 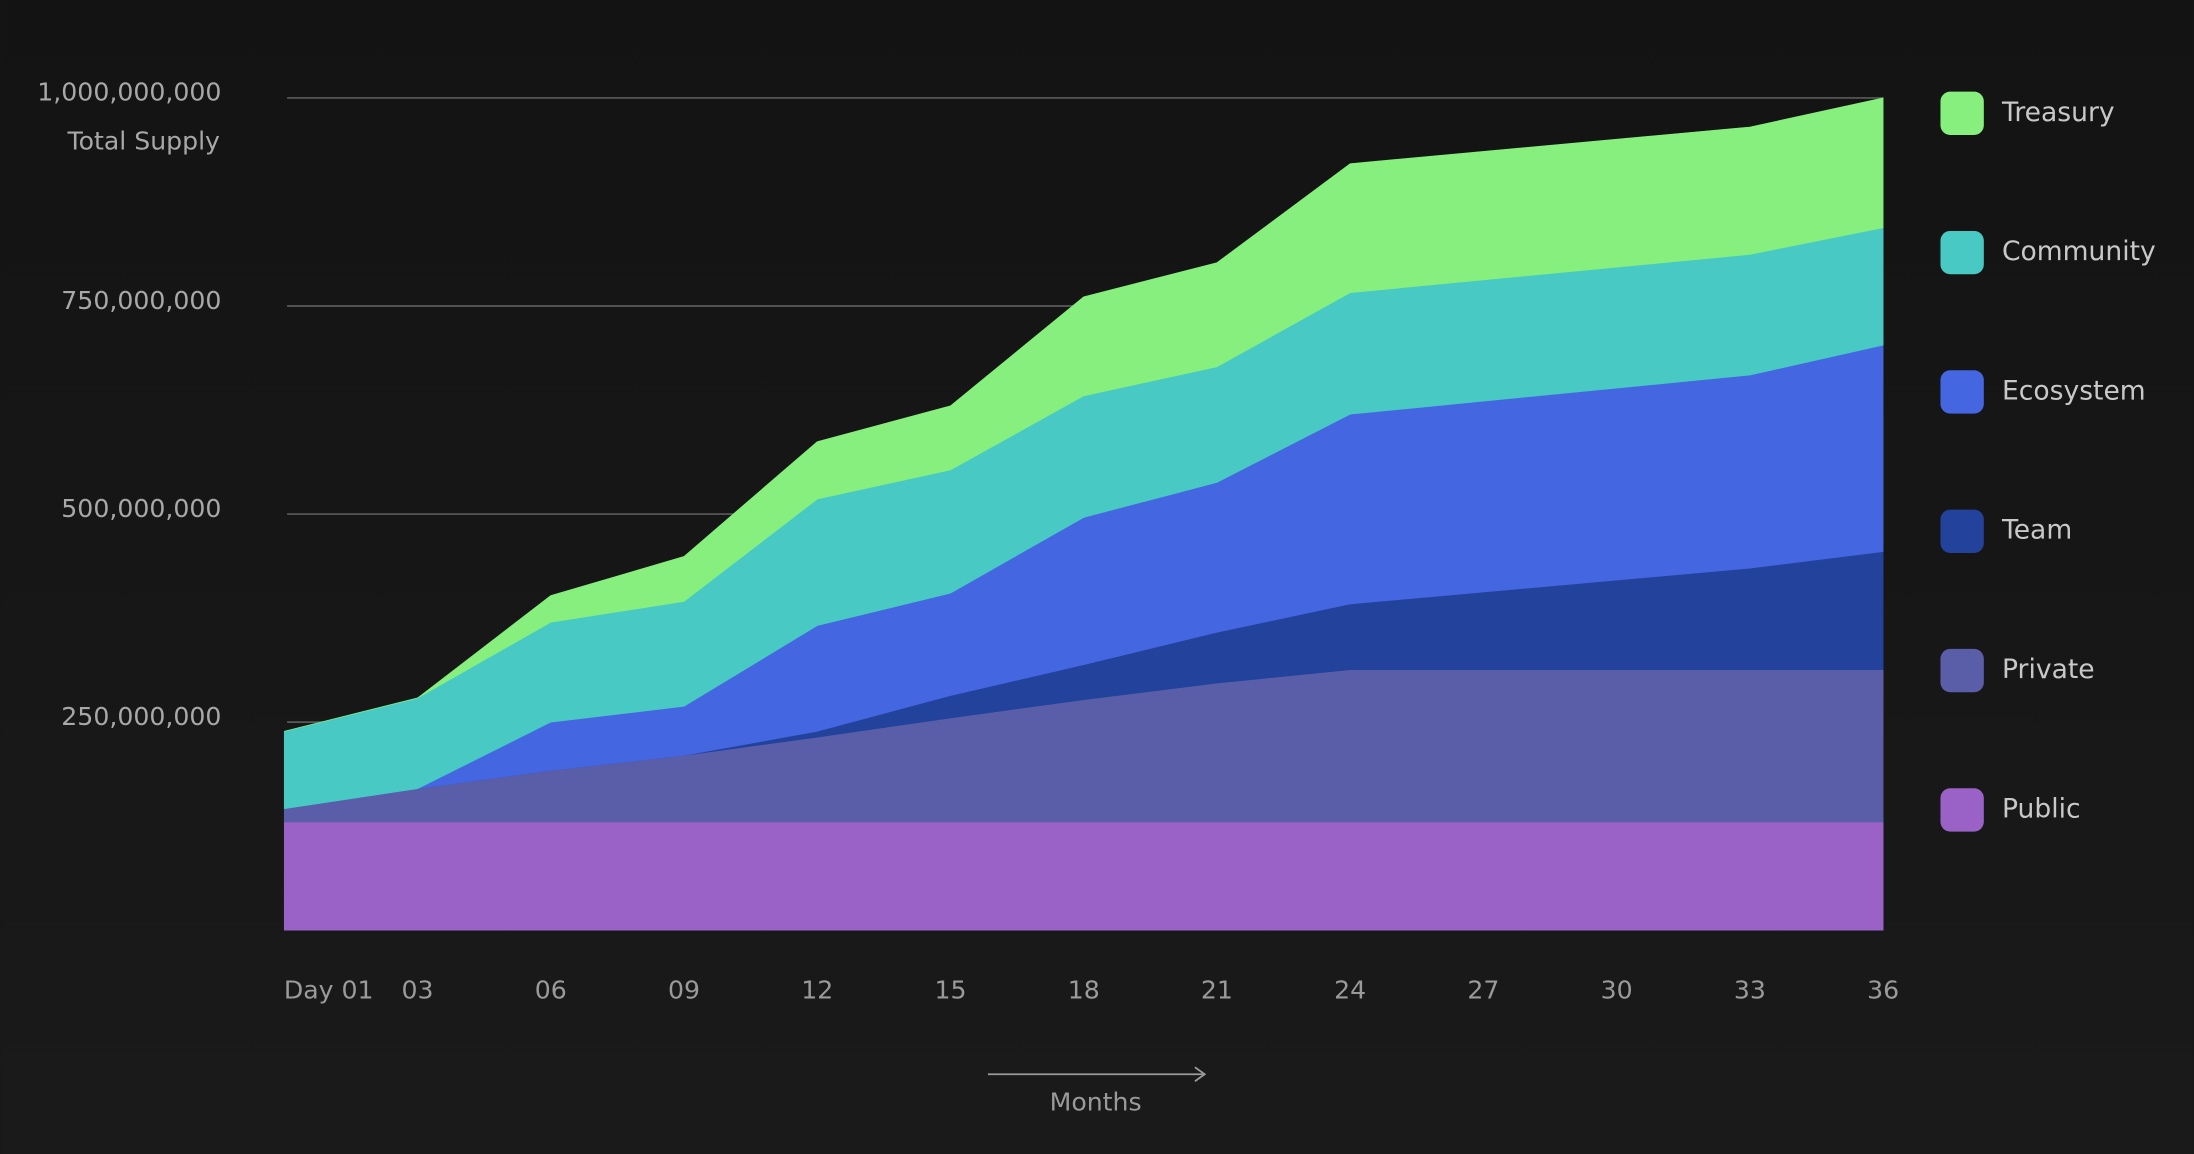 I want to click on x-axis-label: Months, so click(x=1096, y=1102).